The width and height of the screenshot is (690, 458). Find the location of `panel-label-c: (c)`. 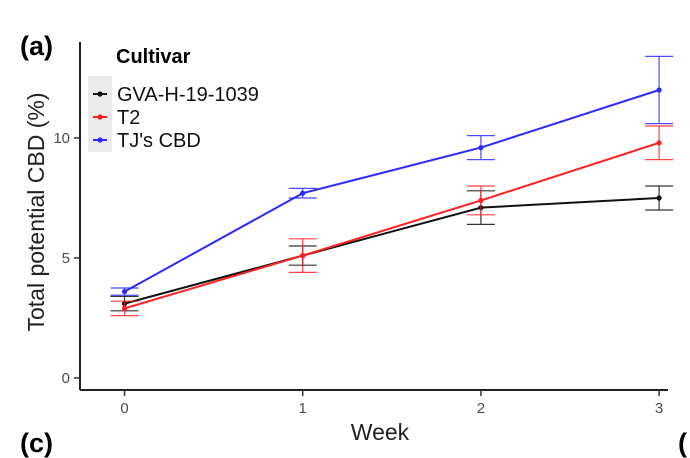

panel-label-c: (c) is located at coordinates (36, 443).